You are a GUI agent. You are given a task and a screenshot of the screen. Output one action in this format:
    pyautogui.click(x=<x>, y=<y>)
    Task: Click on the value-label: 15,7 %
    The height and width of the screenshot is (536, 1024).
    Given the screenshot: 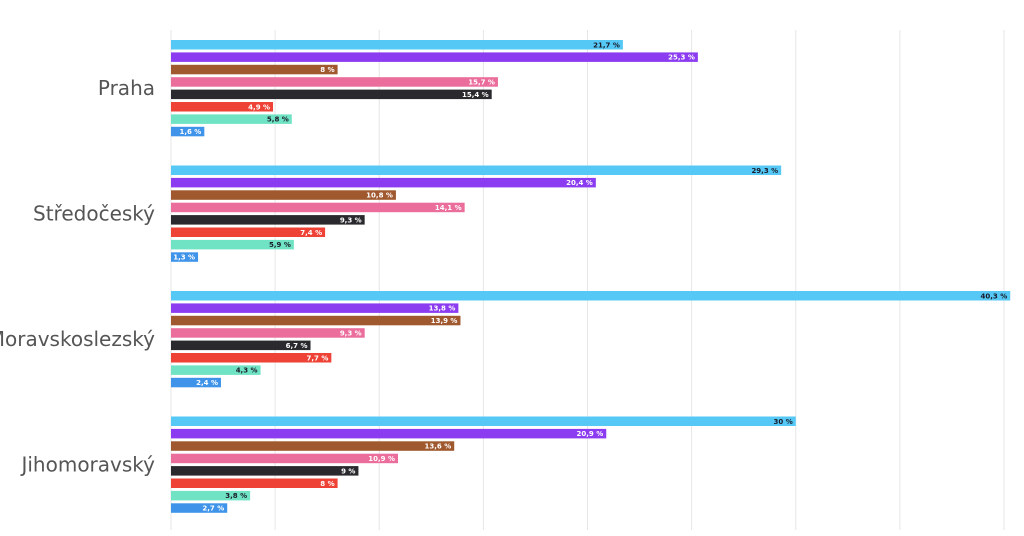 What is the action you would take?
    pyautogui.click(x=481, y=82)
    